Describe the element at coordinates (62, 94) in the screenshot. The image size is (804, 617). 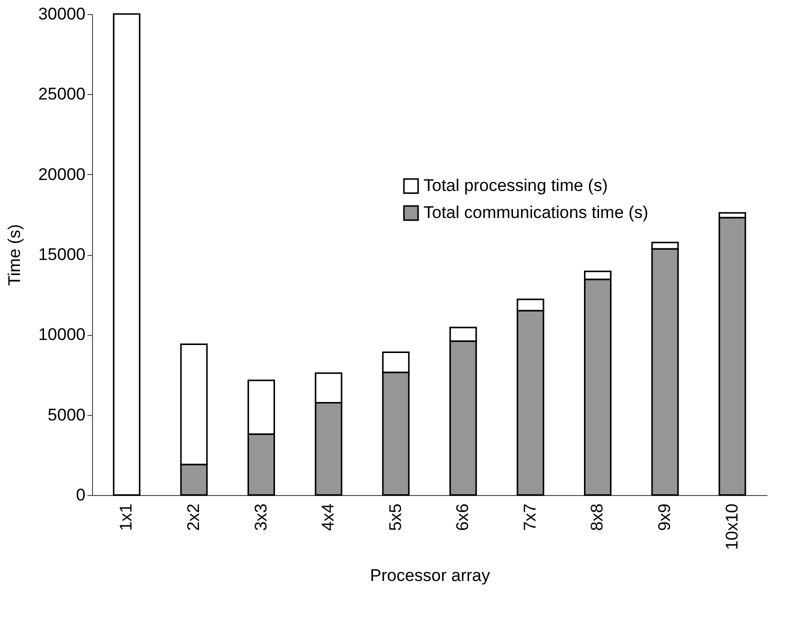
I see `y-tick-label: 25000` at that location.